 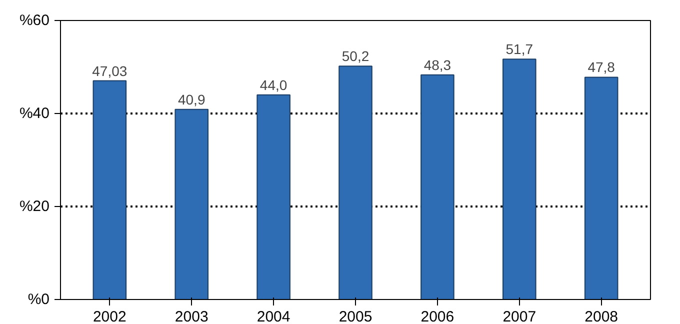 I want to click on y-tick-label: %40, so click(x=34, y=113).